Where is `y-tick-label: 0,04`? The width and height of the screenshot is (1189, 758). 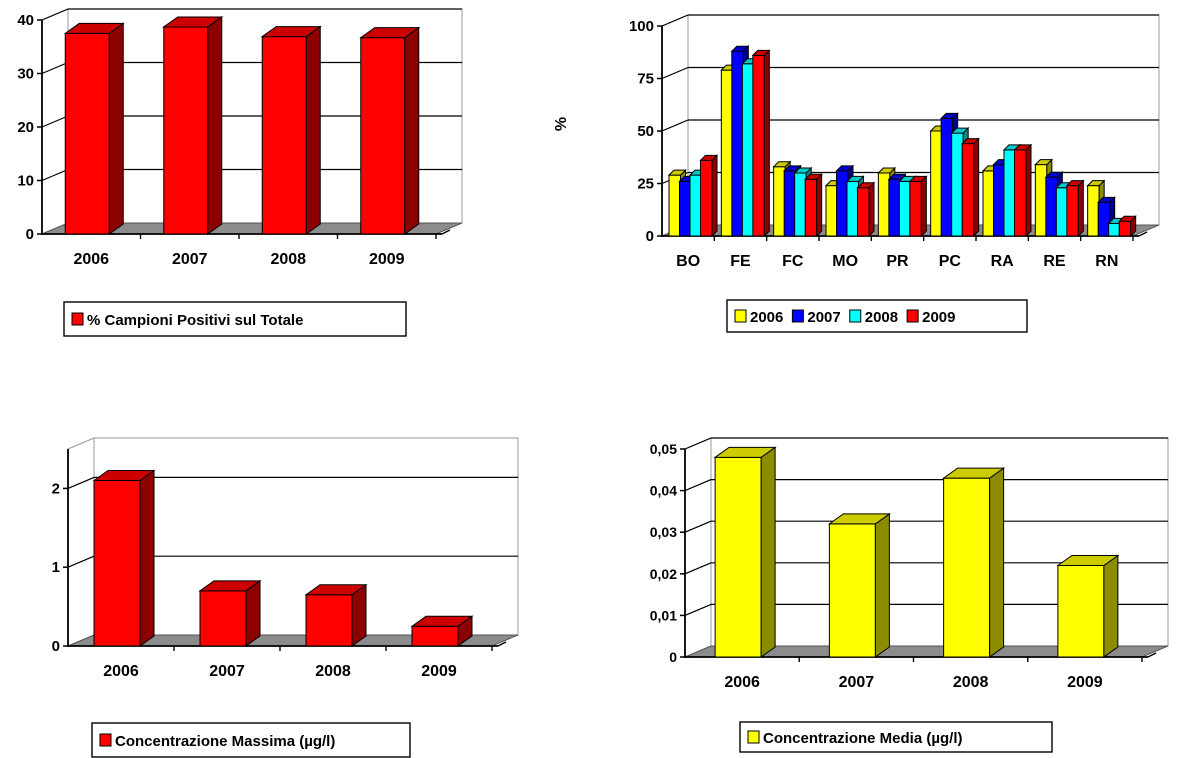
y-tick-label: 0,04 is located at coordinates (663, 491).